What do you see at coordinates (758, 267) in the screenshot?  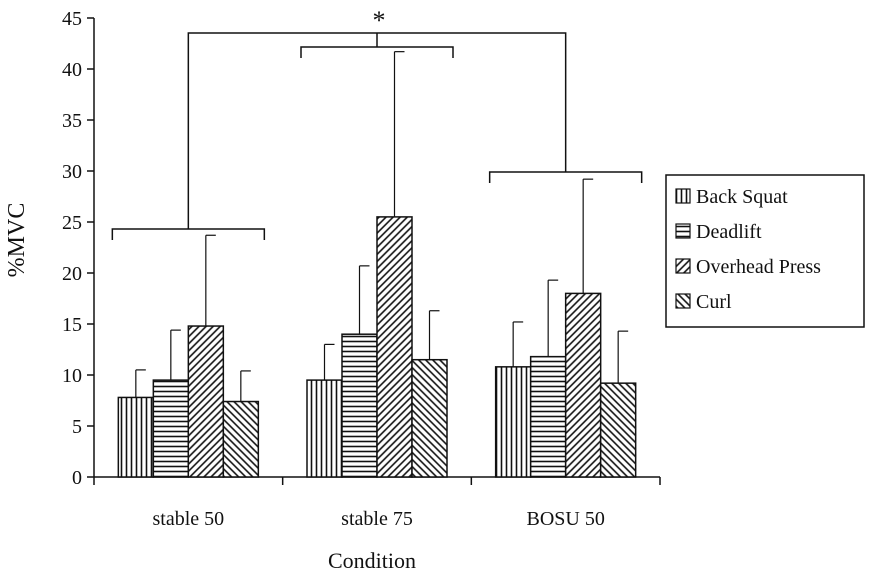 I see `legend-label: Overhead Press` at bounding box center [758, 267].